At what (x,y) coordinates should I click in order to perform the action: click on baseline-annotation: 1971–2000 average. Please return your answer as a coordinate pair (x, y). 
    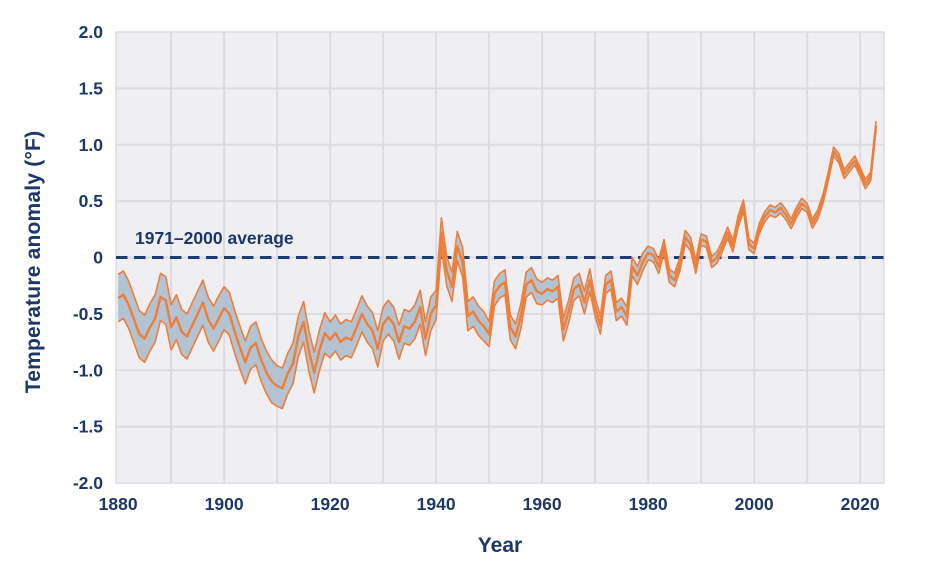
    Looking at the image, I should click on (214, 238).